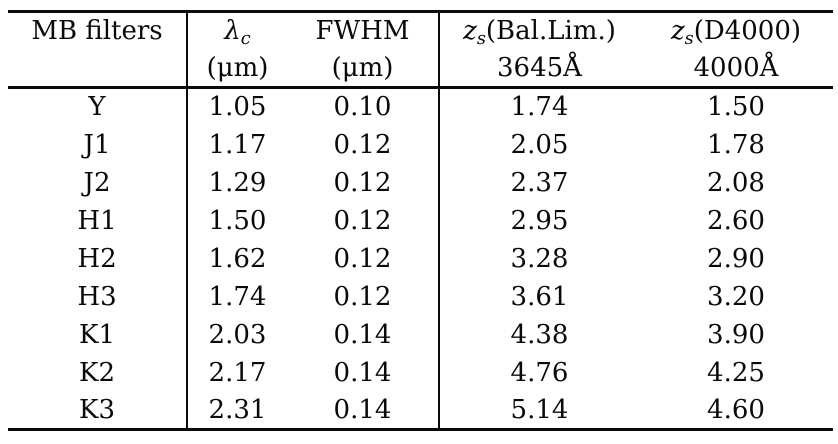 Image resolution: width=838 pixels, height=444 pixels. What do you see at coordinates (736, 107) in the screenshot?
I see `cell-zs-d4000: 1.50` at bounding box center [736, 107].